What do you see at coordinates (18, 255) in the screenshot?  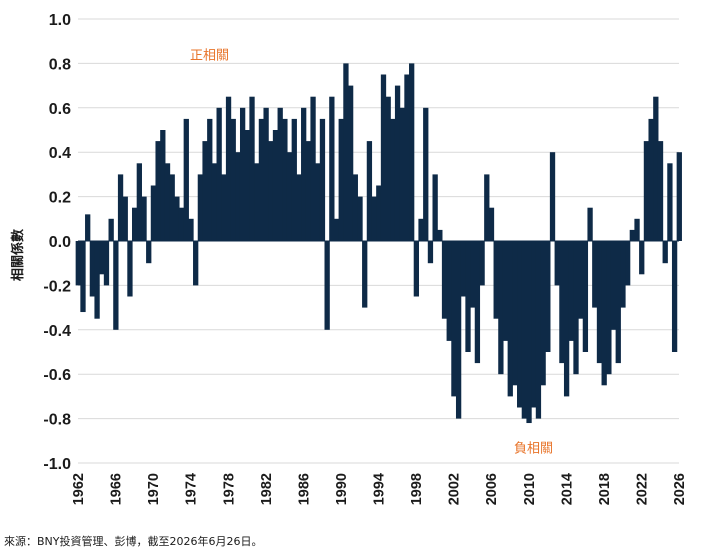 I see `y-axis-label: 相關係數` at bounding box center [18, 255].